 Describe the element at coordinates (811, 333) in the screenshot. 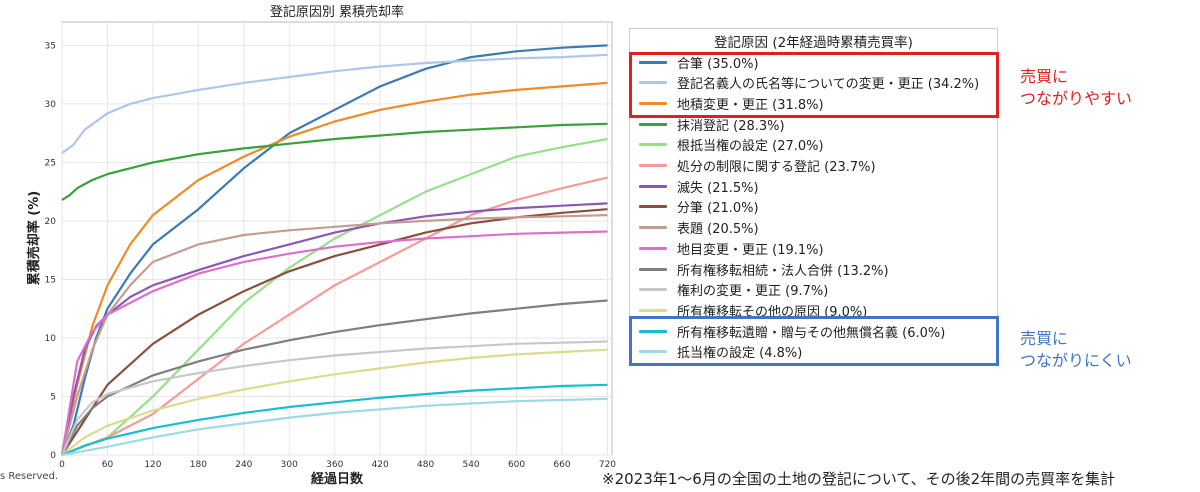

I see `legend-label: 所有権移転遺贈・贈与その他無償名義 (6.0%)` at that location.